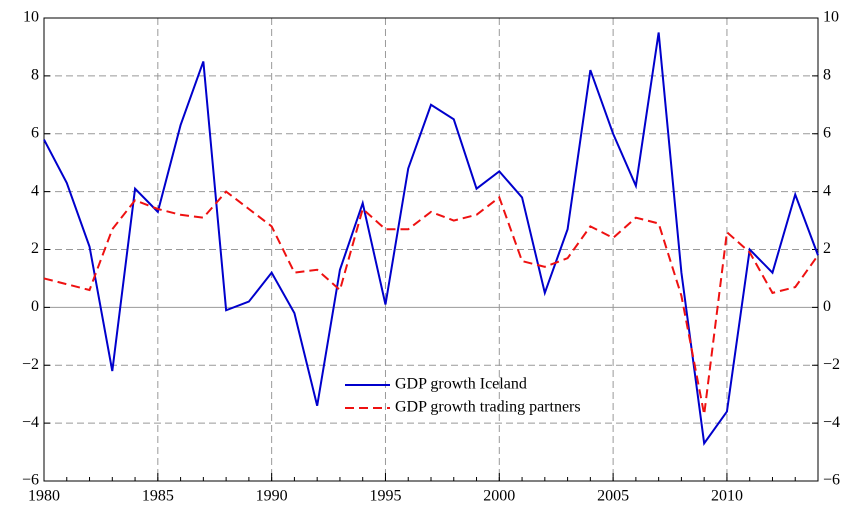  What do you see at coordinates (727, 496) in the screenshot?
I see `x-tick-label: 2010` at bounding box center [727, 496].